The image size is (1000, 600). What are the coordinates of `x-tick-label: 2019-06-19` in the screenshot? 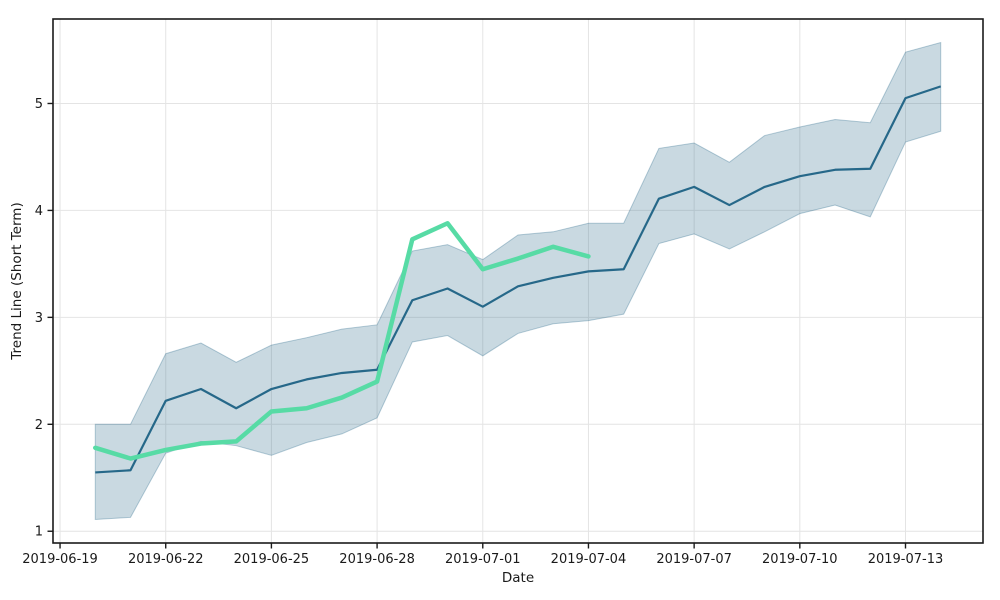 It's located at (60, 559).